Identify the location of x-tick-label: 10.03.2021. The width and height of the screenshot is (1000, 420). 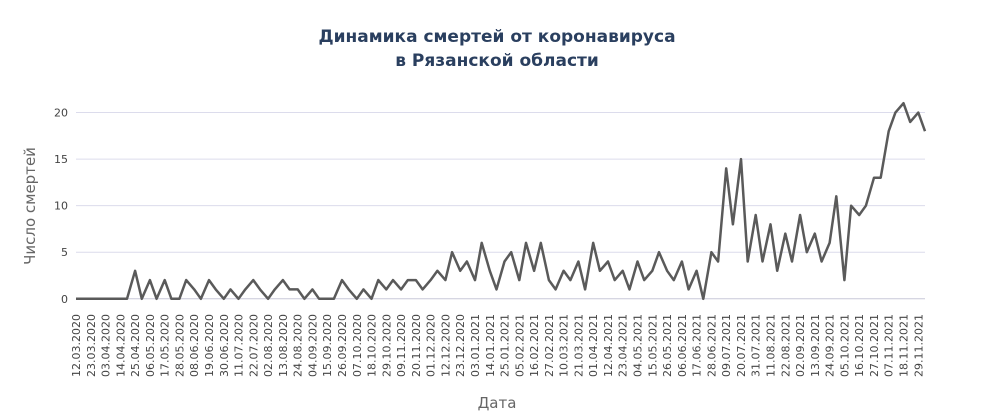
(564, 345).